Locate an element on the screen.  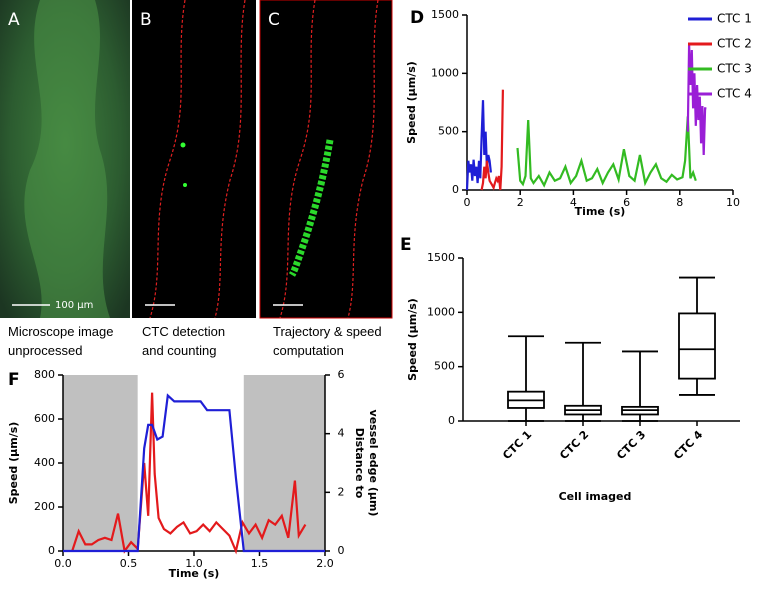
trajectory is located at coordinates (311, 208).